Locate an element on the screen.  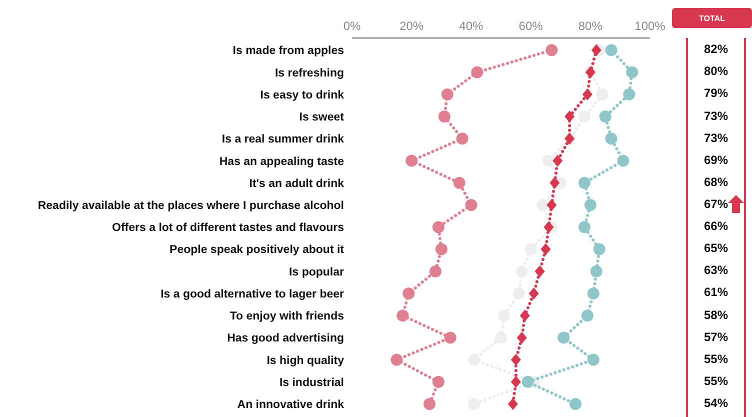
y-tick-label: Is sweet is located at coordinates (321, 118).